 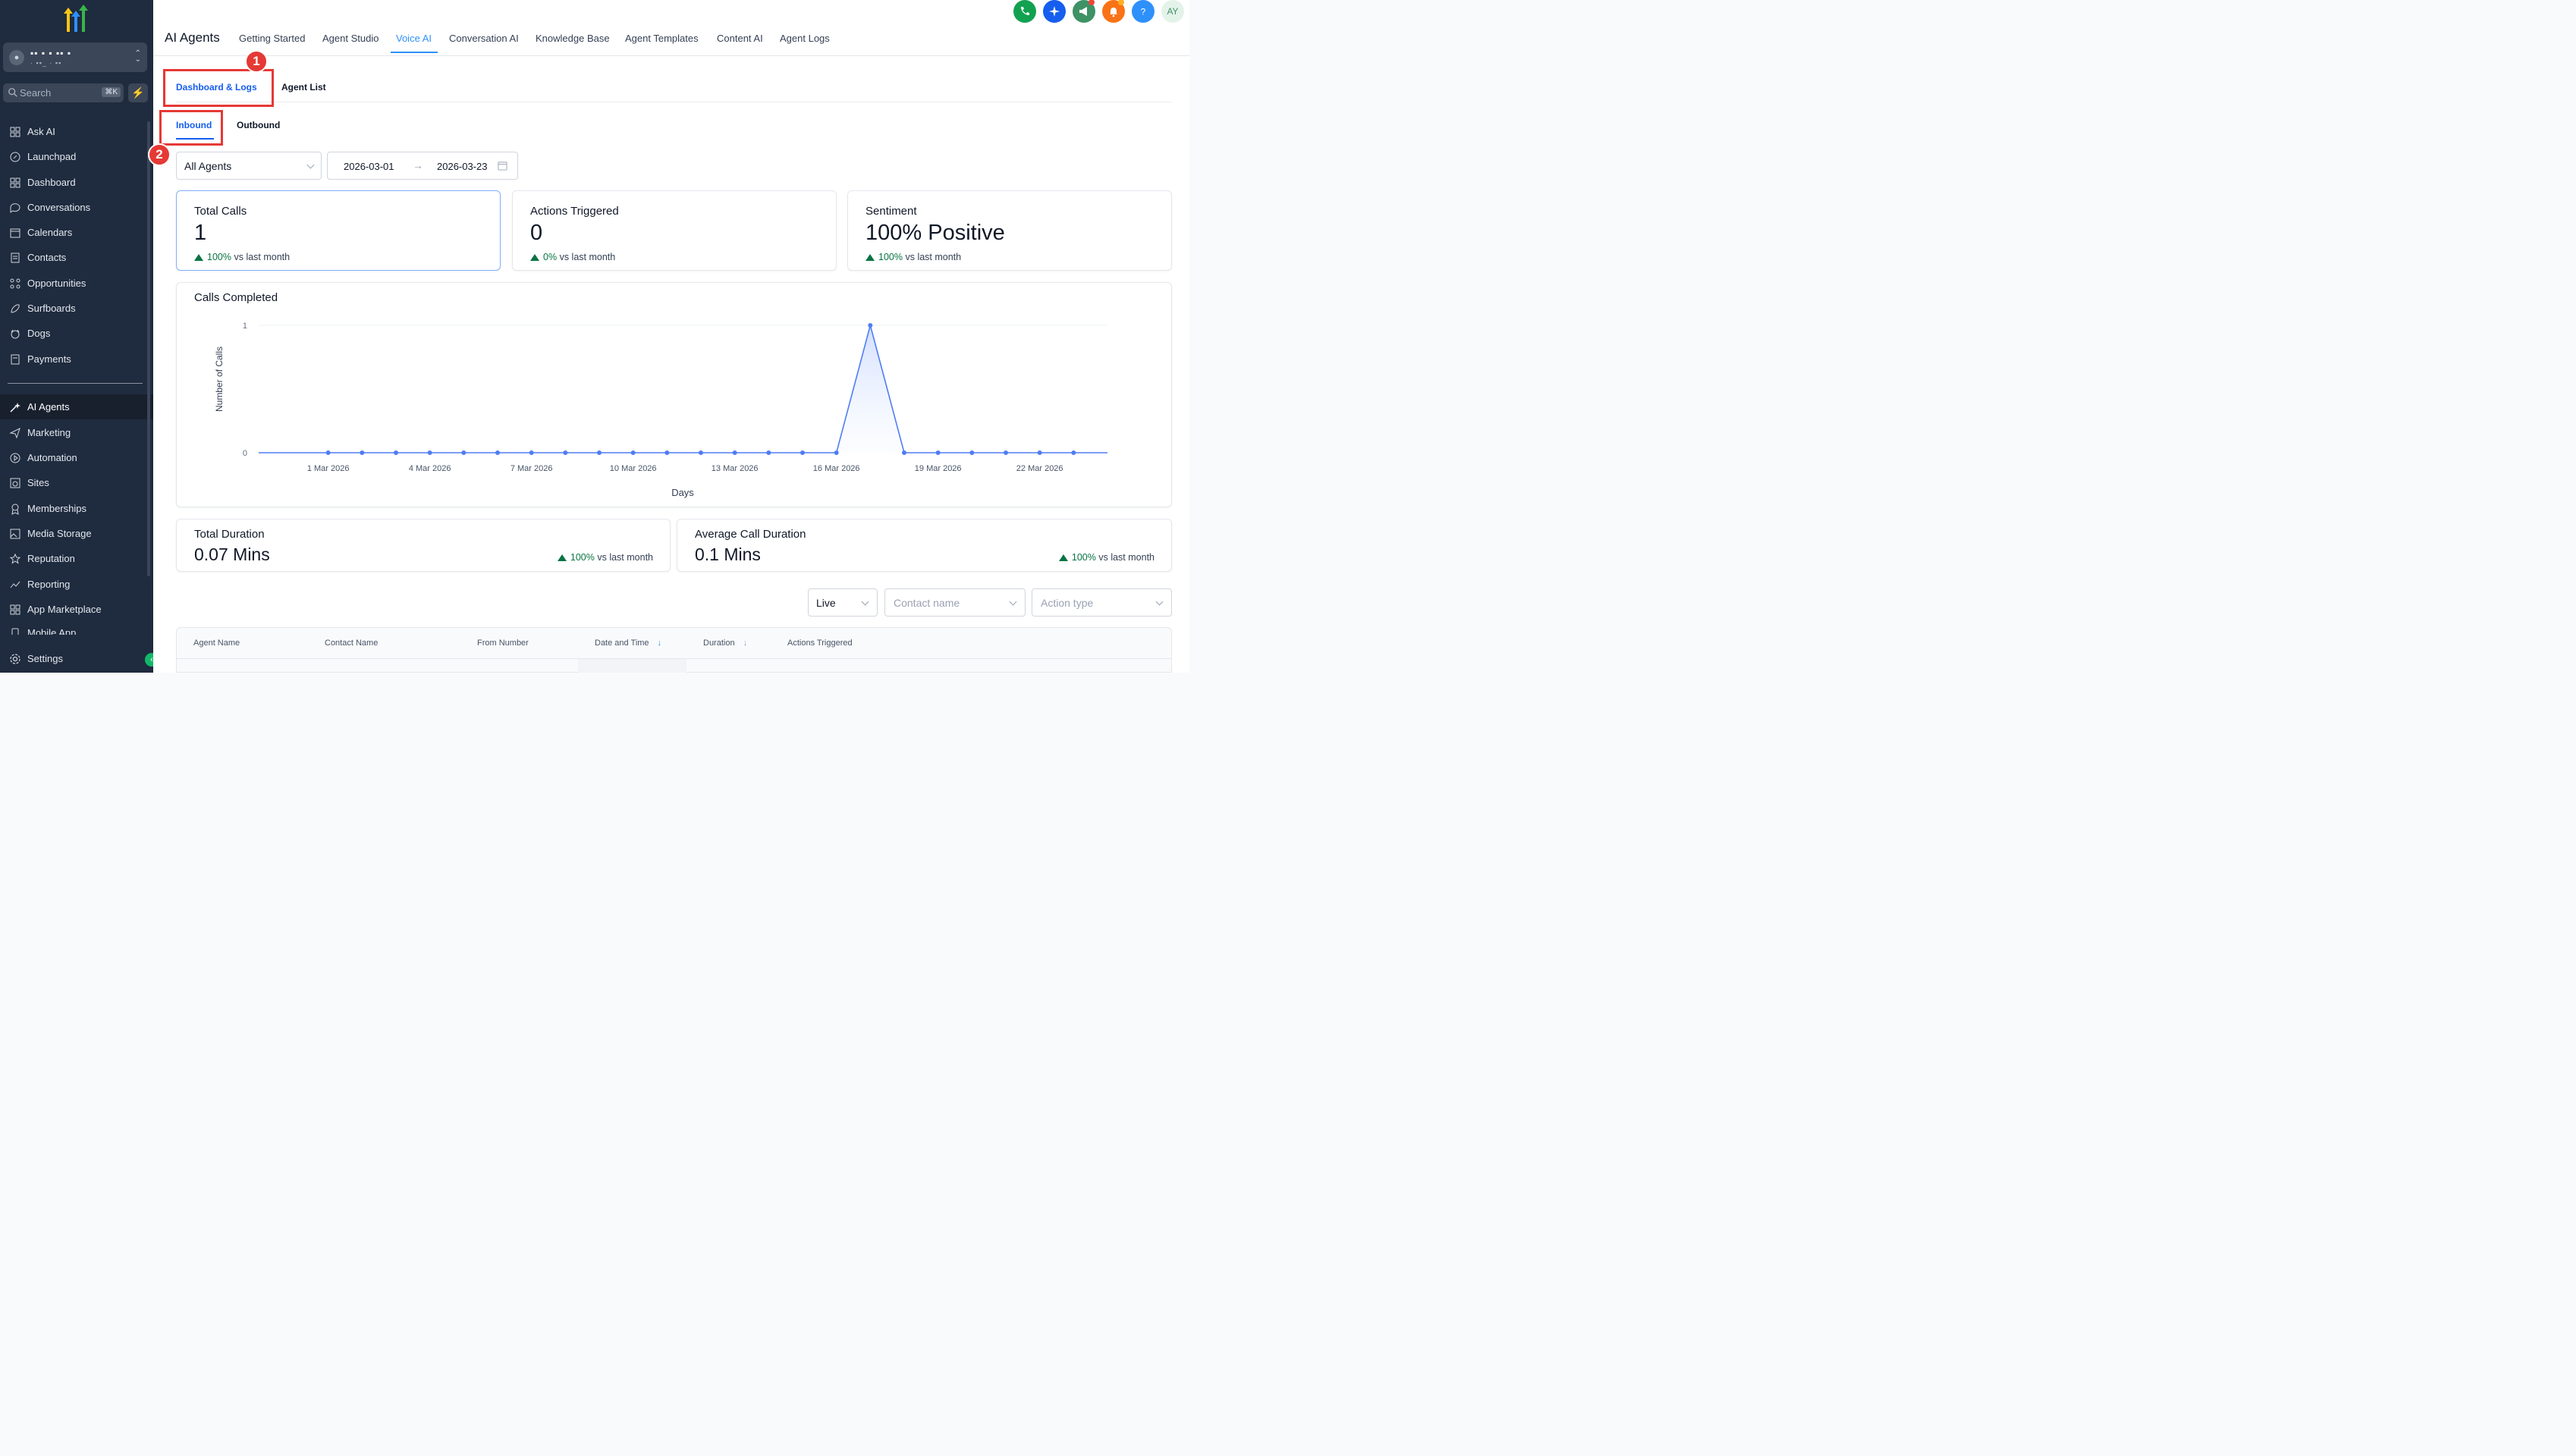 I want to click on sidebar-item-reputation: Reputation, so click(x=76, y=558).